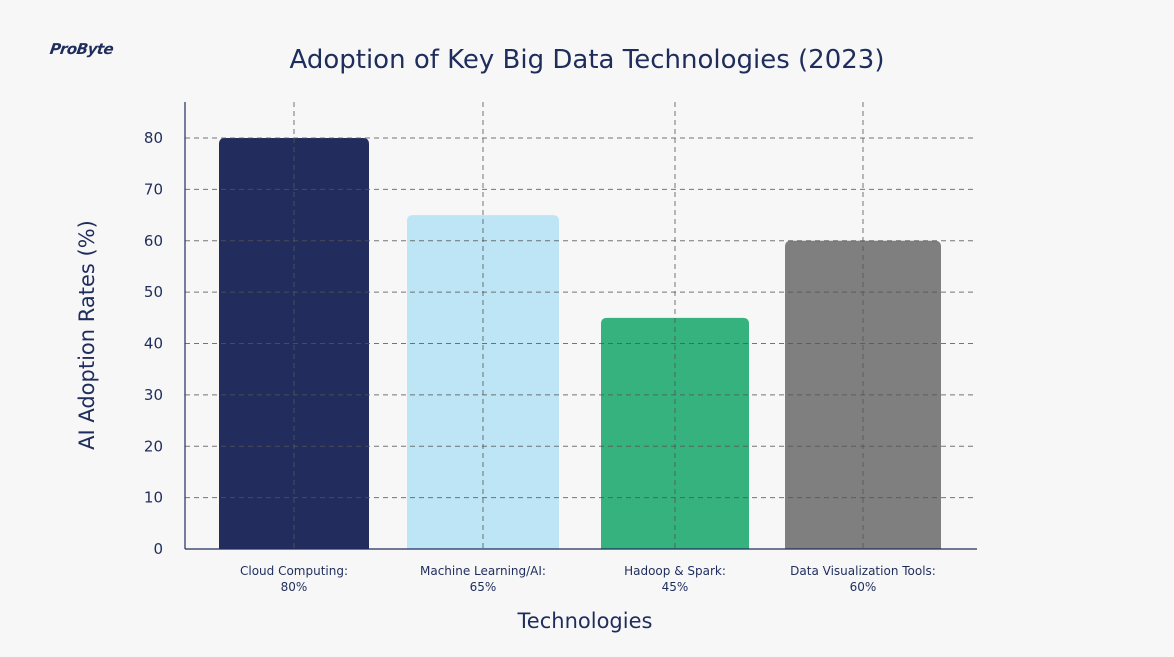 The width and height of the screenshot is (1174, 657). What do you see at coordinates (294, 579) in the screenshot?
I see `x-category-label-1: Cloud Computing: 80%` at bounding box center [294, 579].